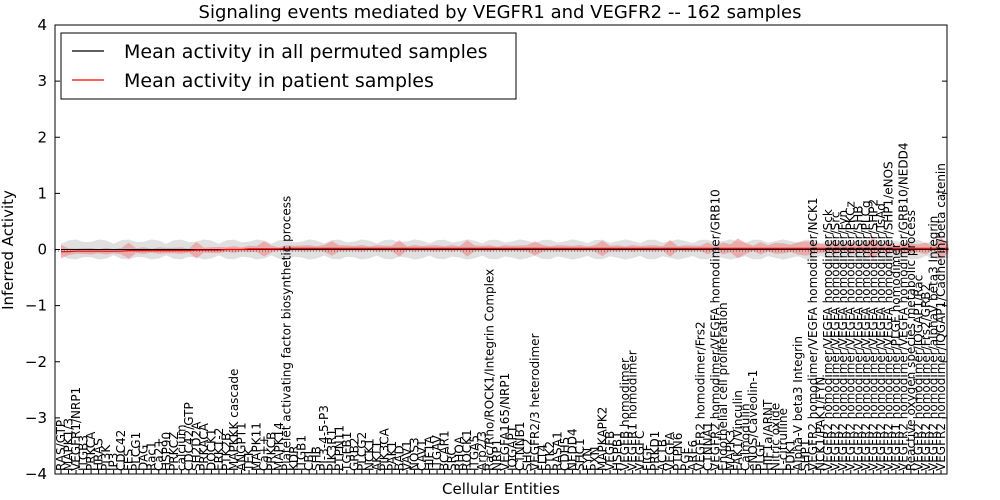 This screenshot has width=1000, height=500. I want to click on x-category-label: CBL, so click(309, 459).